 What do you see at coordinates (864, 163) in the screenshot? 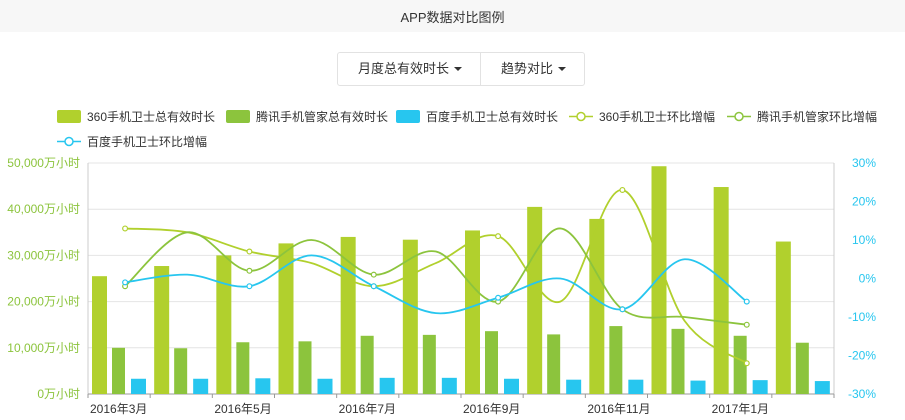
I see `right-tick-label: 30%` at bounding box center [864, 163].